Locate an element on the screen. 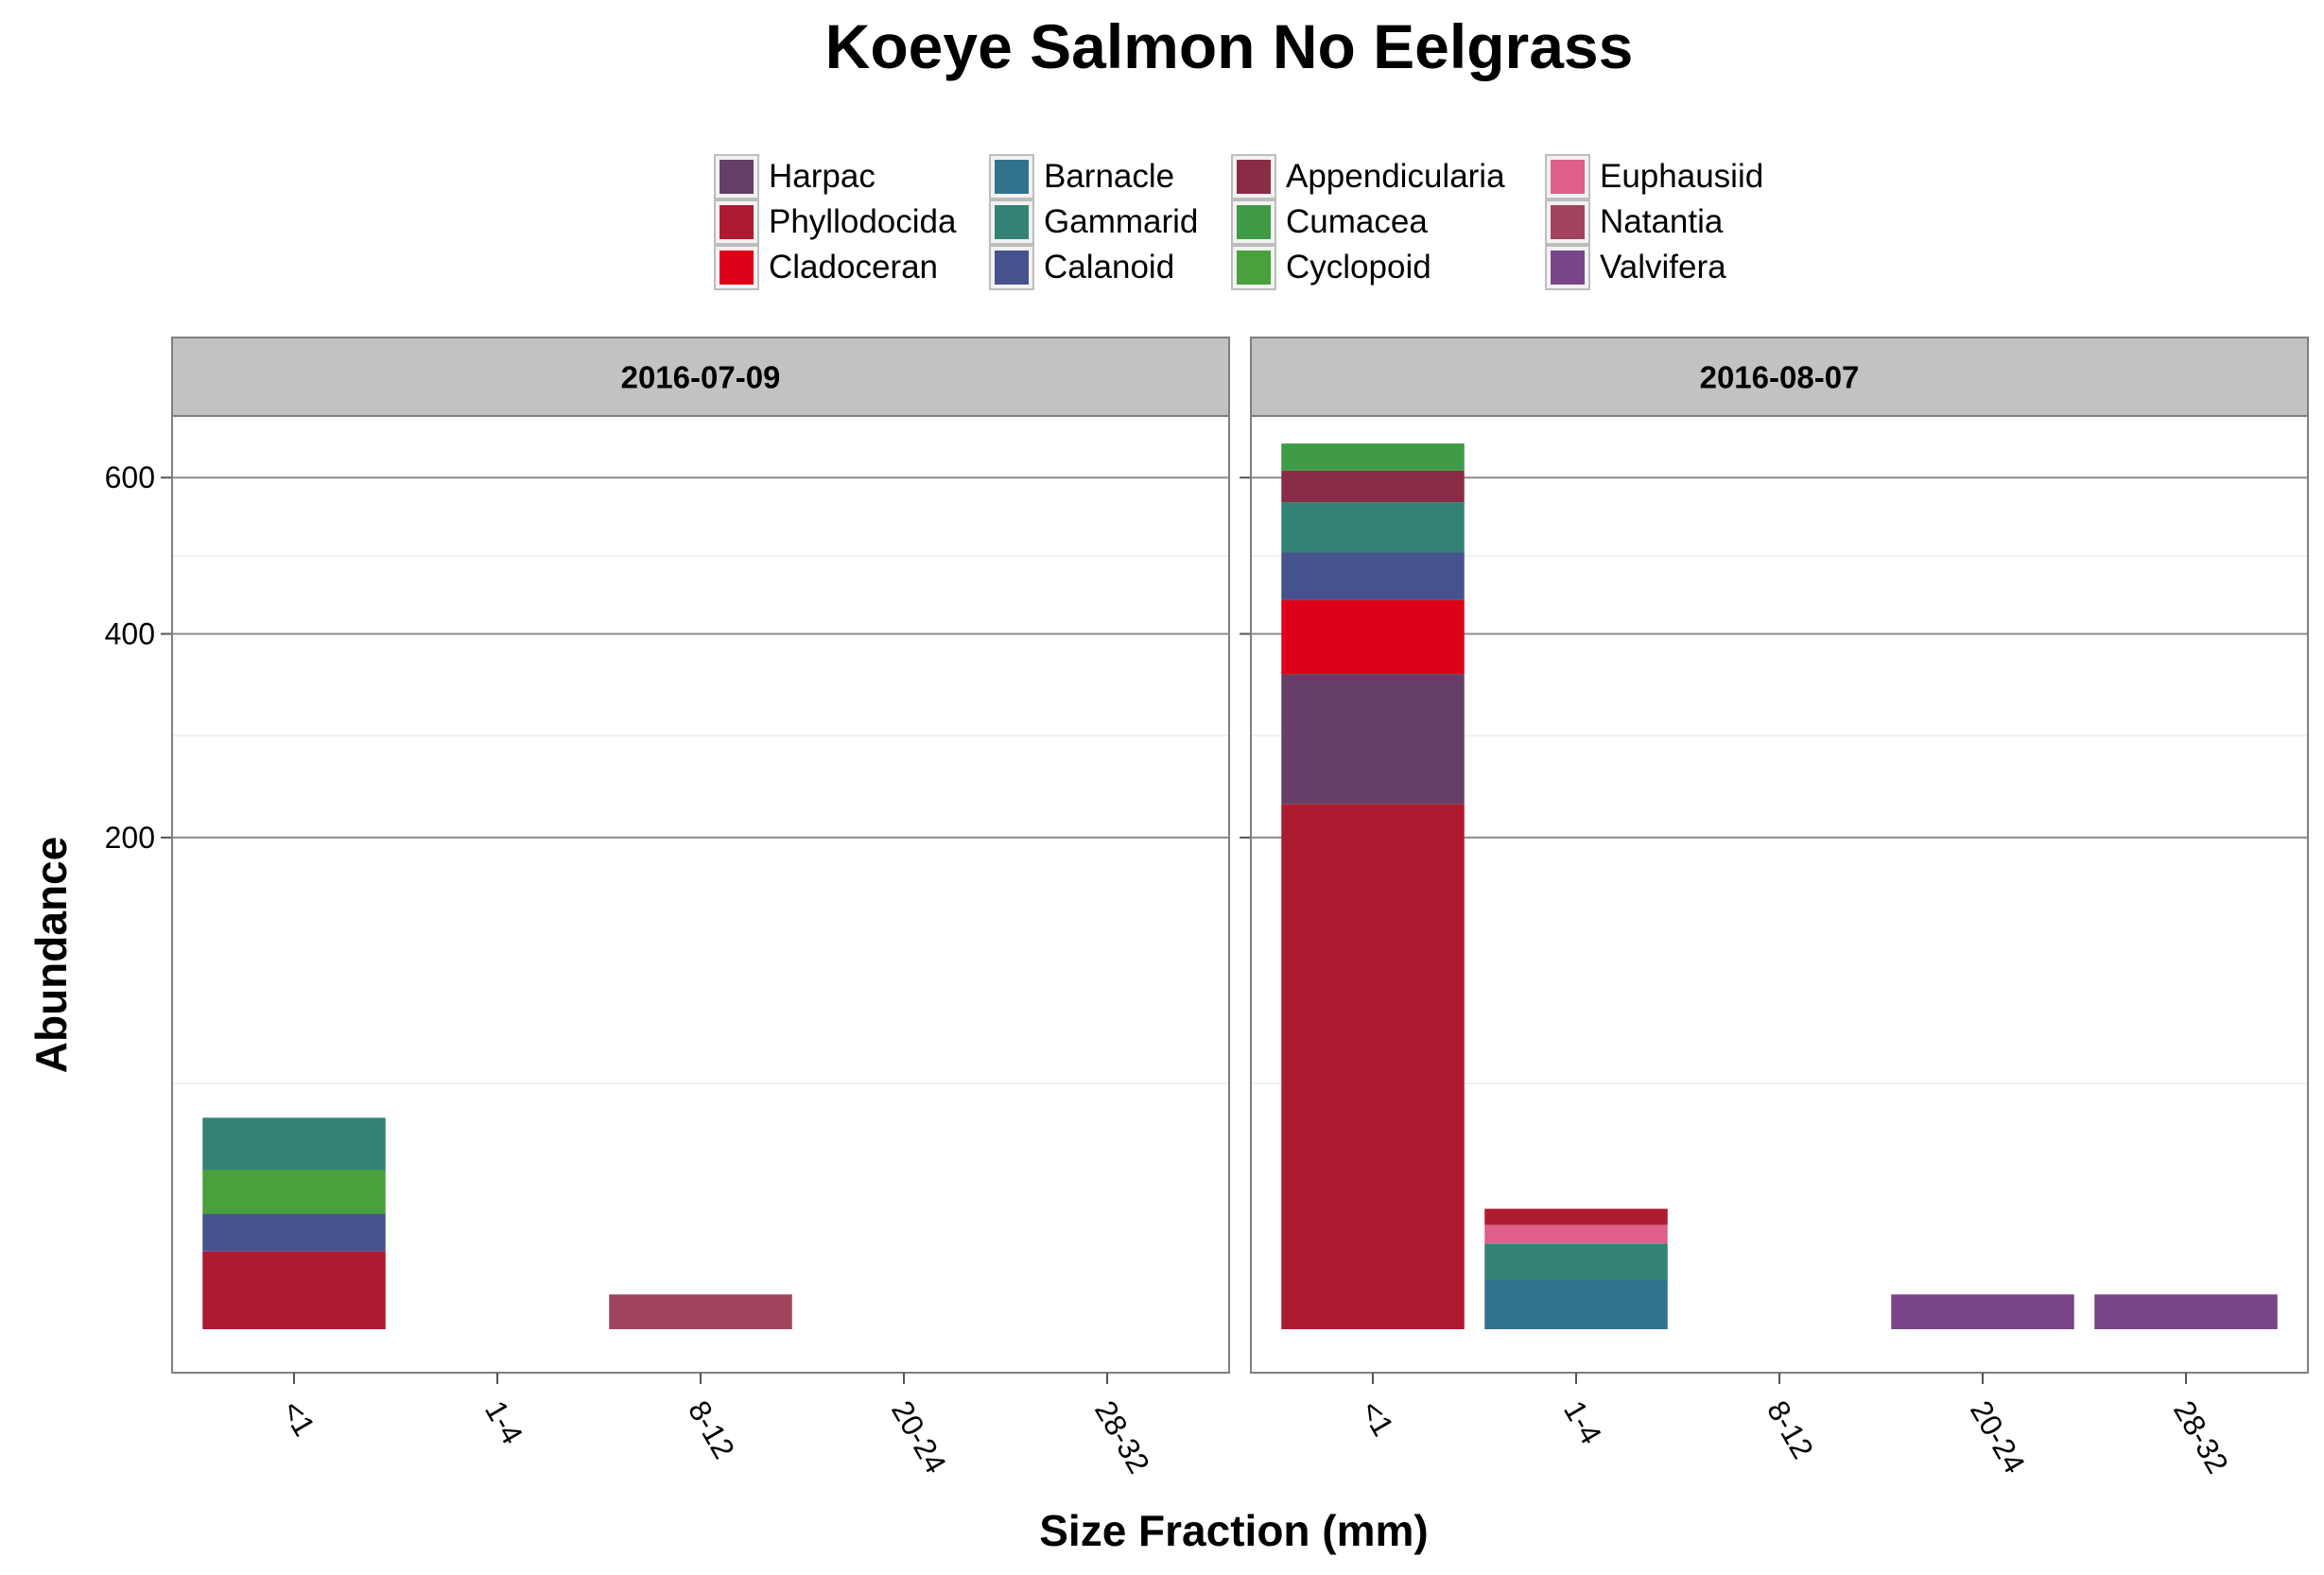 The image size is (2324, 1575). facet-label: 2016-08-07 is located at coordinates (1780, 377).